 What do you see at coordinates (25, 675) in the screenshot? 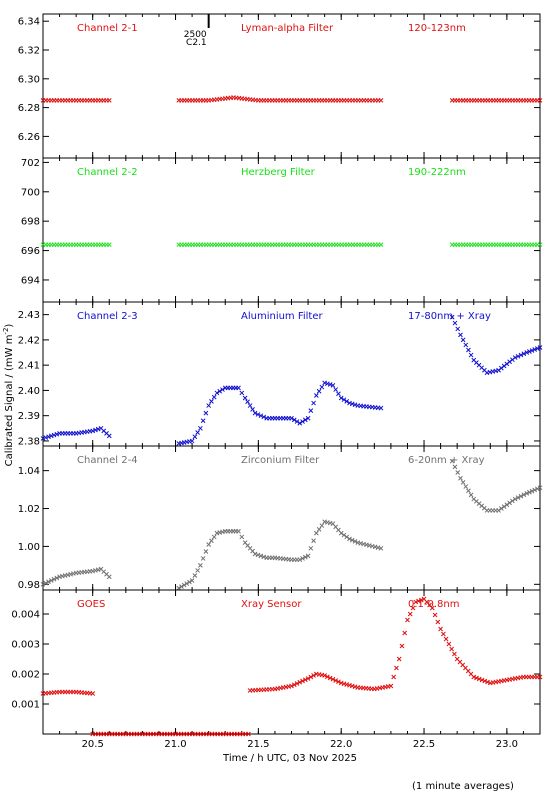
I see `y-tick-label: 0.002` at bounding box center [25, 675].